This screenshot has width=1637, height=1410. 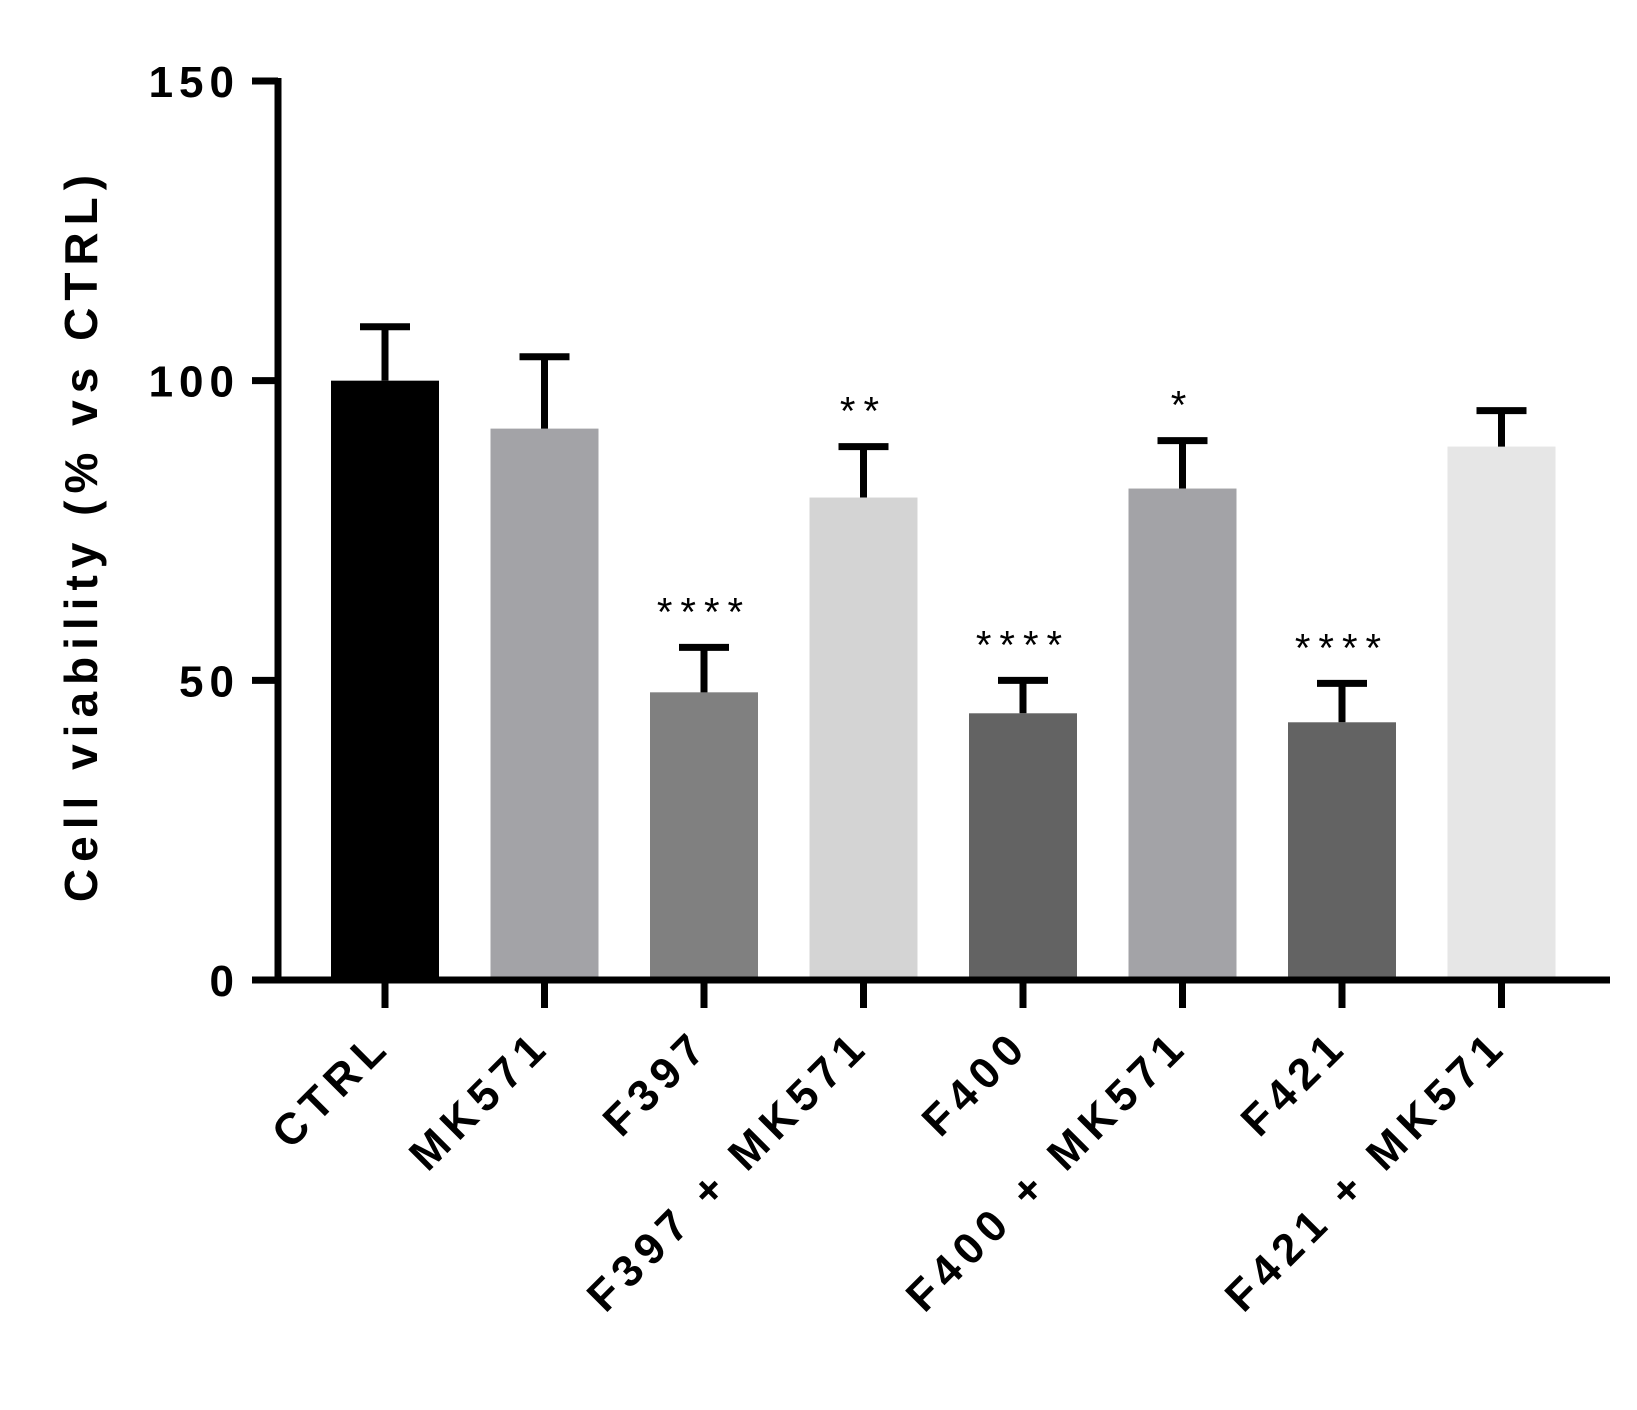 I want to click on y-tick-label: 150, so click(x=194, y=82).